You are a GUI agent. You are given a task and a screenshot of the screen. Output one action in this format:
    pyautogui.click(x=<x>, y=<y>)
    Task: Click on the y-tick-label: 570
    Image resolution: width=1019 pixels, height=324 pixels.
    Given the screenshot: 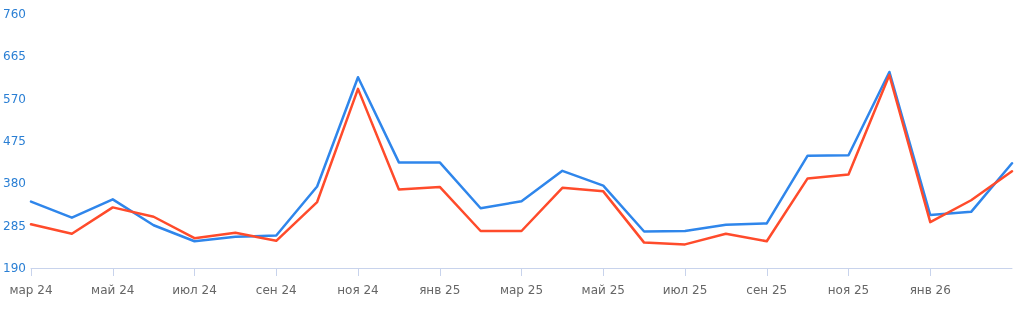 What is the action you would take?
    pyautogui.click(x=14, y=98)
    